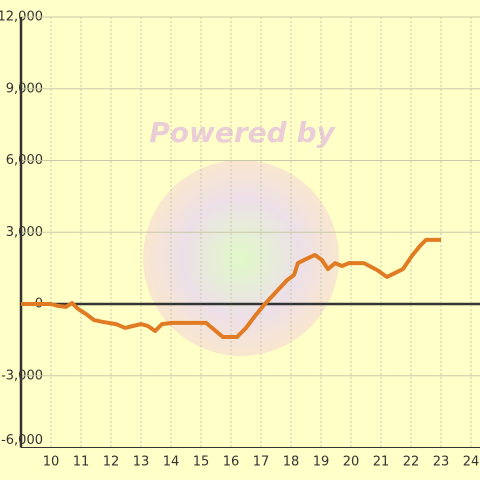 Image resolution: width=480 pixels, height=480 pixels. I want to click on x-tick-label: 11, so click(81, 462).